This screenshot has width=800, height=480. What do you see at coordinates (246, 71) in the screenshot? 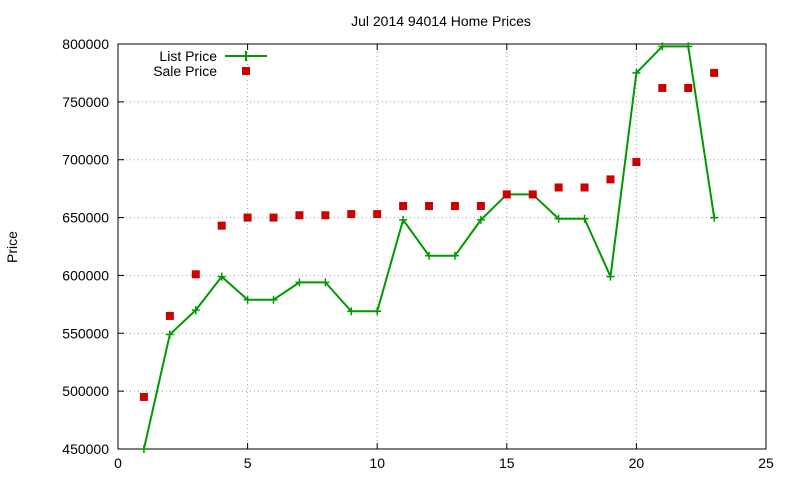
I see `legend-marker-sale-price` at bounding box center [246, 71].